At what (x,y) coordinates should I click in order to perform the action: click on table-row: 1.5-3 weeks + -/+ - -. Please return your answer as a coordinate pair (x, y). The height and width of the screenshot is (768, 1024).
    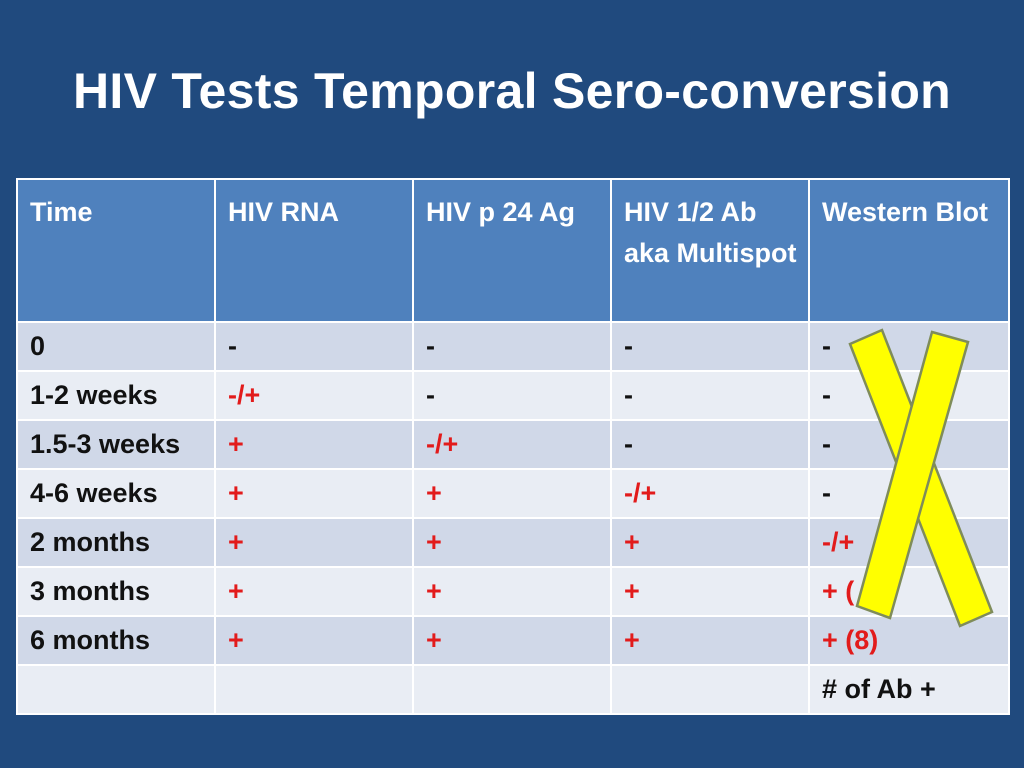
    Looking at the image, I should click on (513, 444).